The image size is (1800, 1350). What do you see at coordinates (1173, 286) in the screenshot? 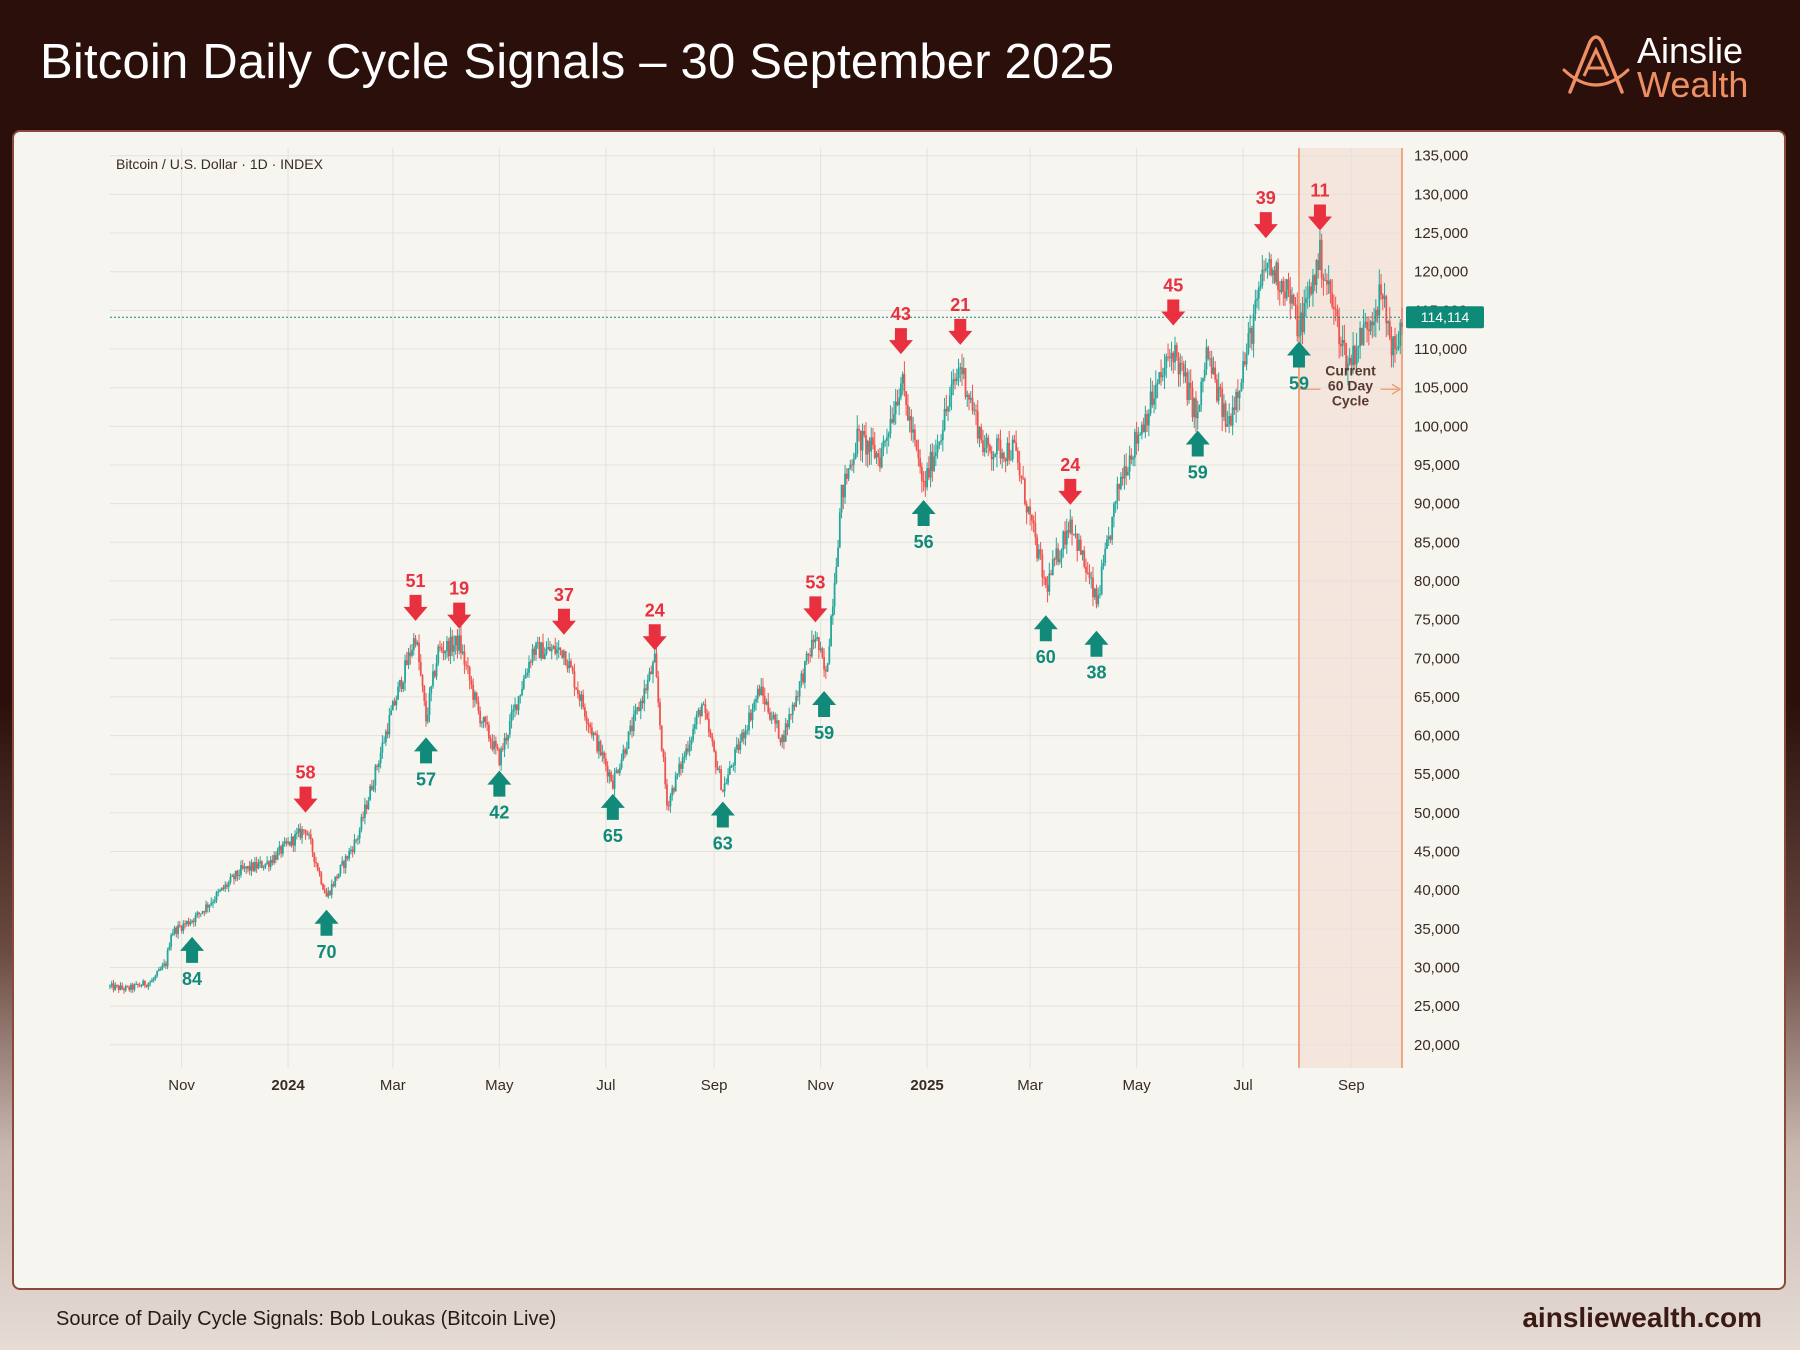
I see `signal-label: 45` at bounding box center [1173, 286].